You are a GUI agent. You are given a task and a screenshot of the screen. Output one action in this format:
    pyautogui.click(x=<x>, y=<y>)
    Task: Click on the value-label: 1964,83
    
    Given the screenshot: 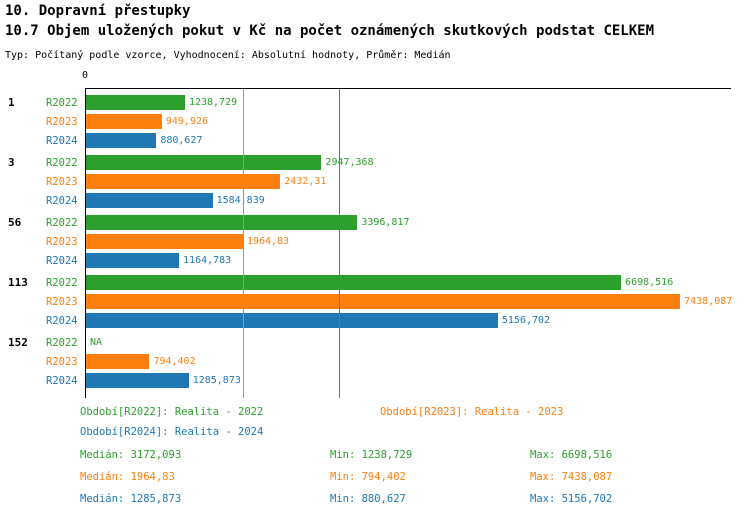 What is the action you would take?
    pyautogui.click(x=268, y=241)
    